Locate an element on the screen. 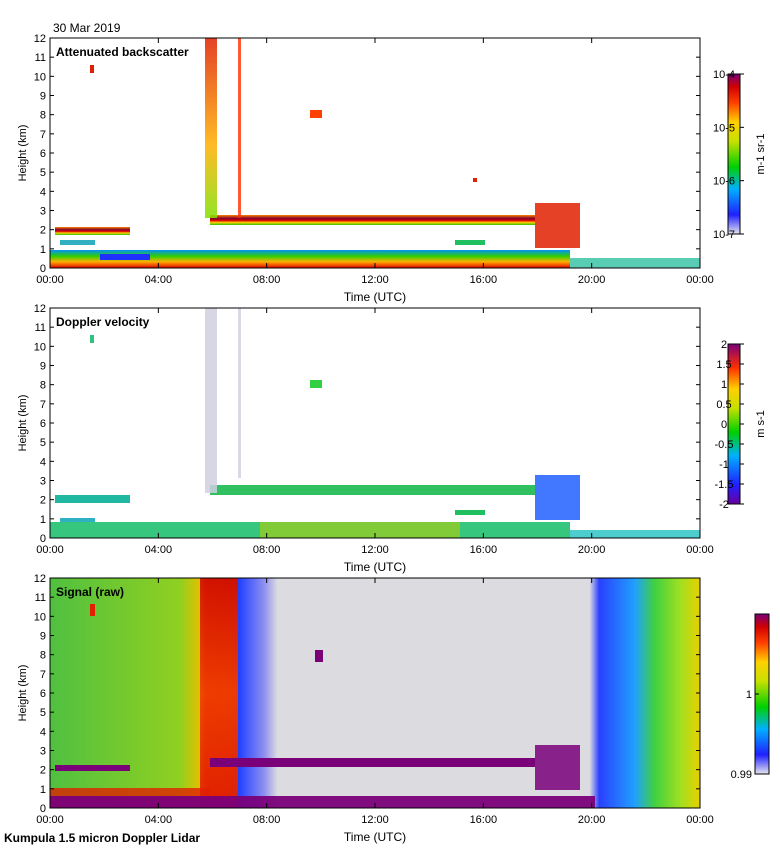  colorbar-tick-label: -1.5 is located at coordinates (724, 485).